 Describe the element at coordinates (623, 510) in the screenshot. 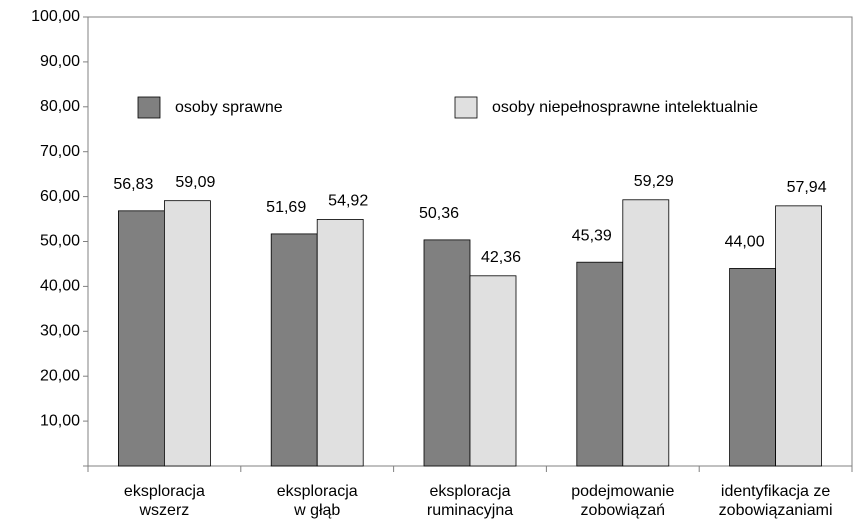

I see `x-tick-label: zobowiązań` at that location.